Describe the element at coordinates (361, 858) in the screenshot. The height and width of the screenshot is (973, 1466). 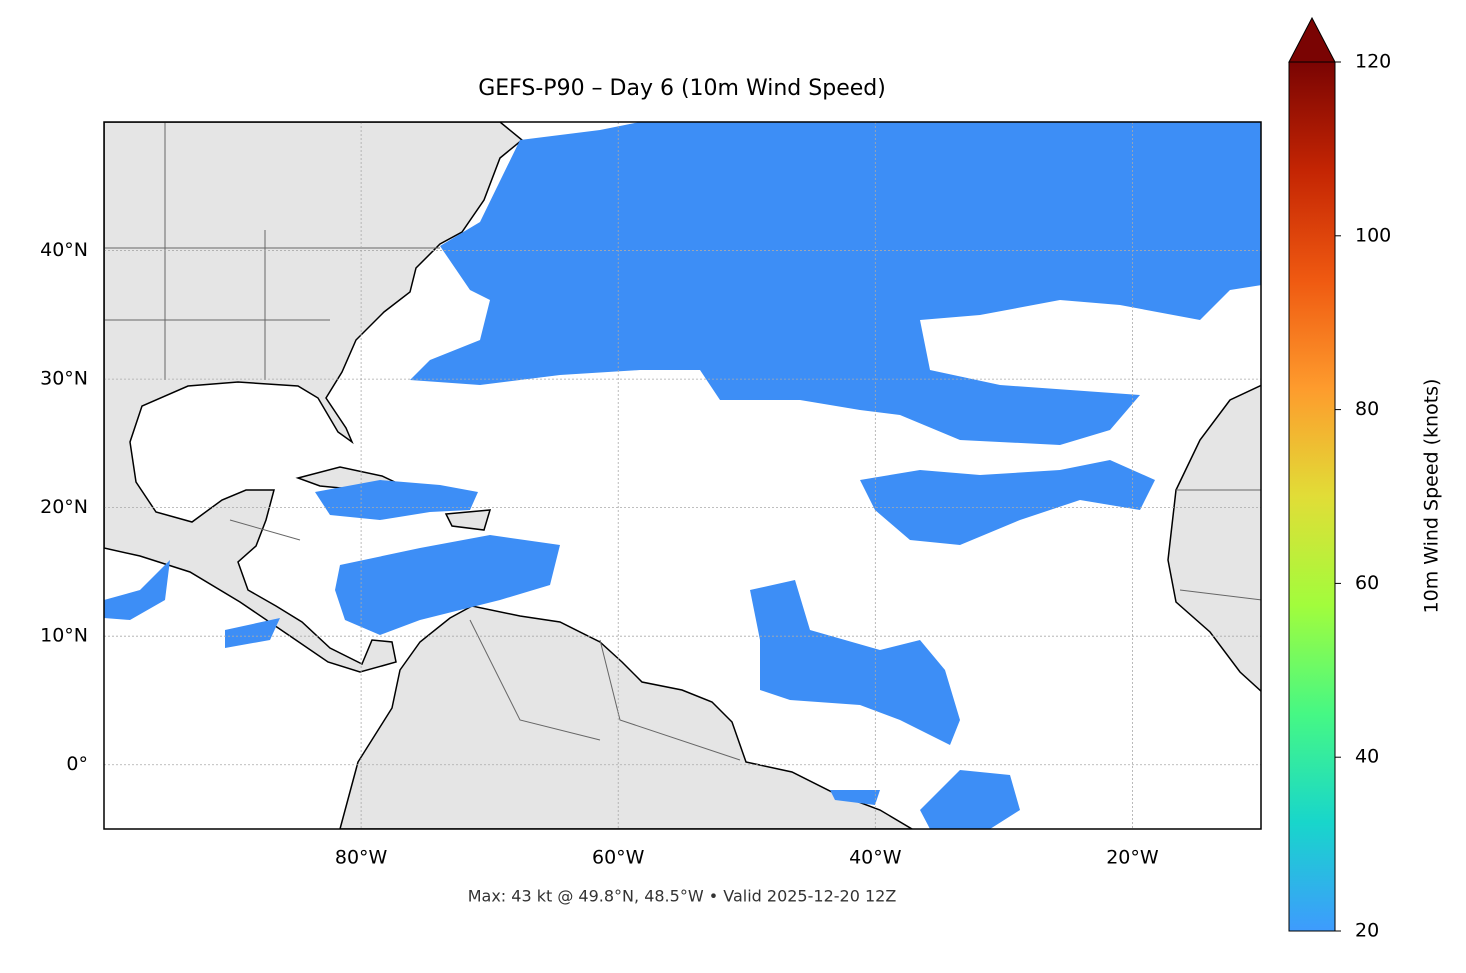
I see `x-tick-label: 80°W` at that location.